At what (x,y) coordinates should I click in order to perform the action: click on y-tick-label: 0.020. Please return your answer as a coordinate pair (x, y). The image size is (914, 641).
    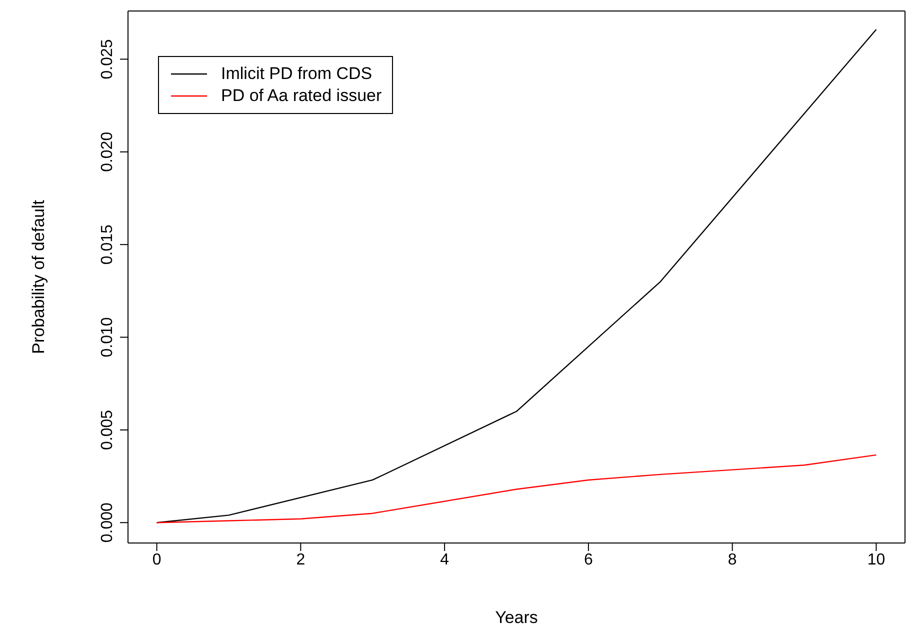
    Looking at the image, I should click on (107, 152).